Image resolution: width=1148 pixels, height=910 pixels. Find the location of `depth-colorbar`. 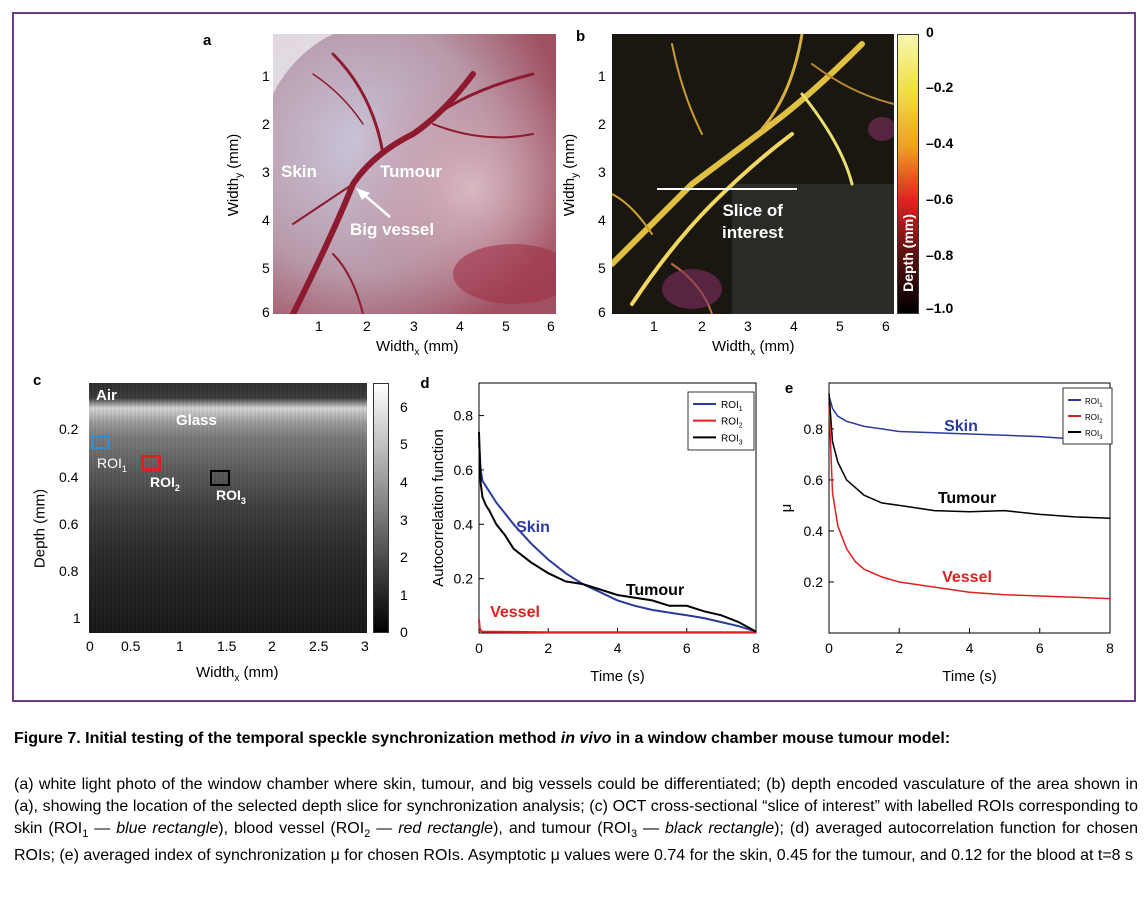

depth-colorbar is located at coordinates (908, 174).